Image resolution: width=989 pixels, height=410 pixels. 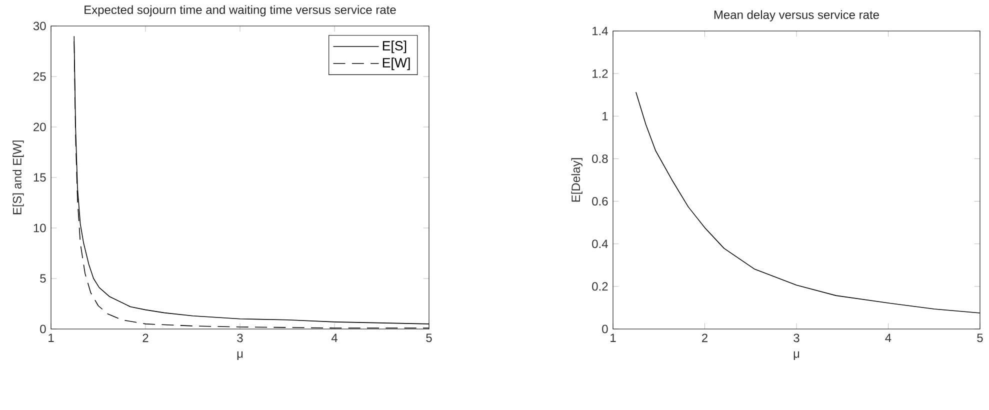 I want to click on chart-title: Expected sojourn time and waiting time versus service rate, so click(x=240, y=10).